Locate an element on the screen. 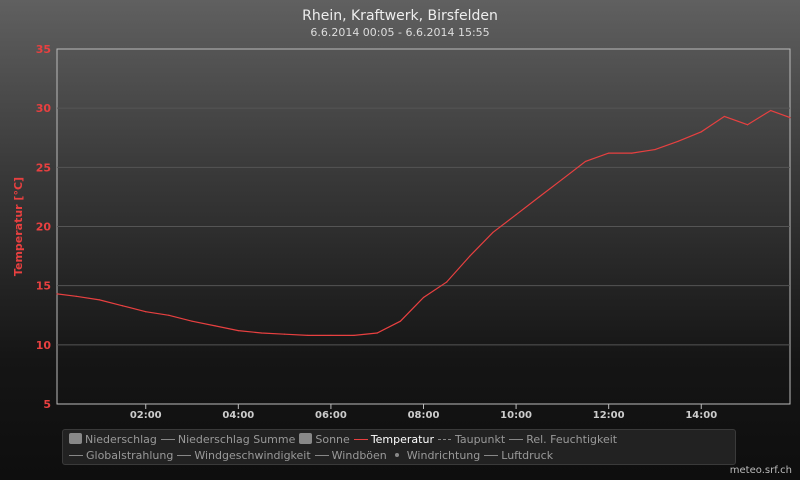  legend-item: Rel. Feuchtigkeit is located at coordinates (563, 439).